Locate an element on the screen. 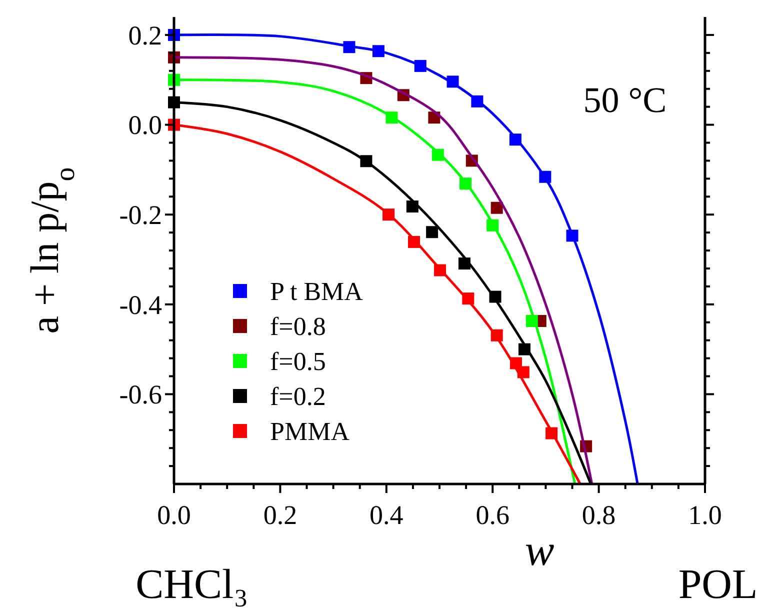 Image resolution: width=768 pixels, height=615 pixels. x-tick-label: 0.8 is located at coordinates (599, 515).